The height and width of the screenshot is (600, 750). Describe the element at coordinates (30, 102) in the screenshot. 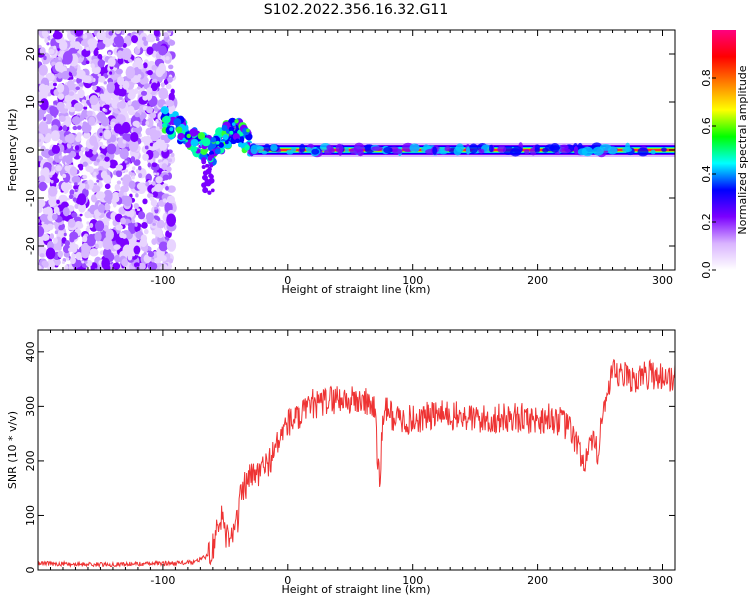

I see `spectrogram-ytick-label-3: 10` at that location.